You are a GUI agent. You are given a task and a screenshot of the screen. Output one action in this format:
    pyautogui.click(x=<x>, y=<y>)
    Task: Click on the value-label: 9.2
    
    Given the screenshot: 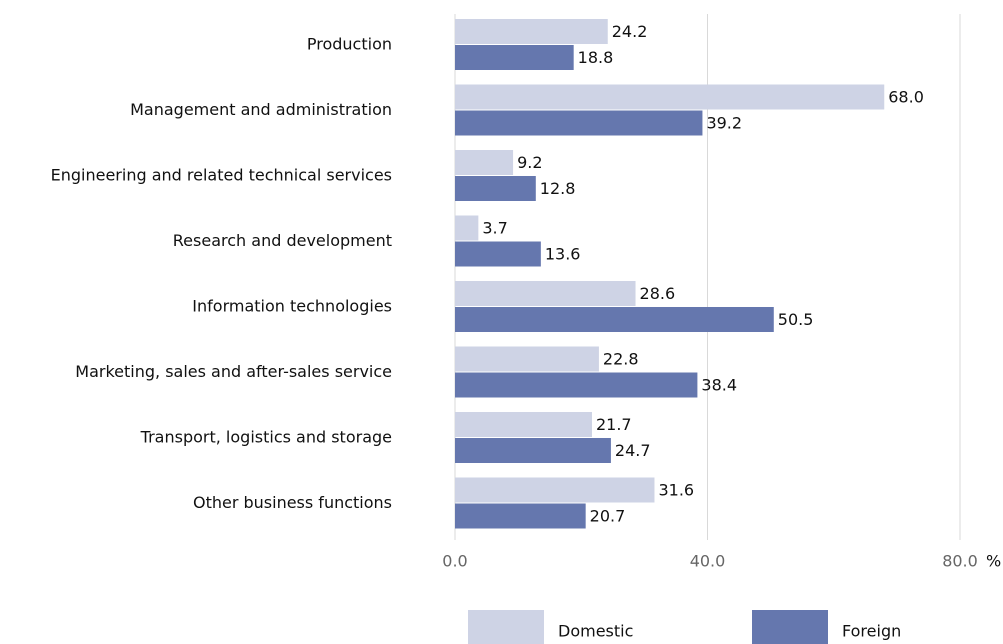 What is the action you would take?
    pyautogui.click(x=529, y=162)
    